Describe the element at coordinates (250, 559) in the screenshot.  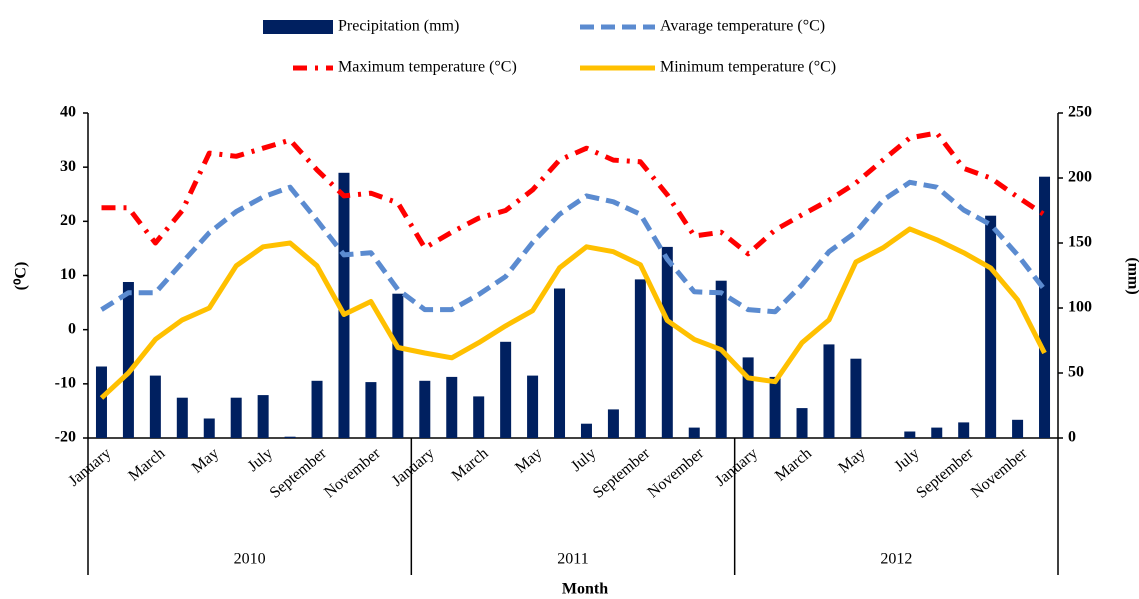
I see `group-label: 2010` at that location.